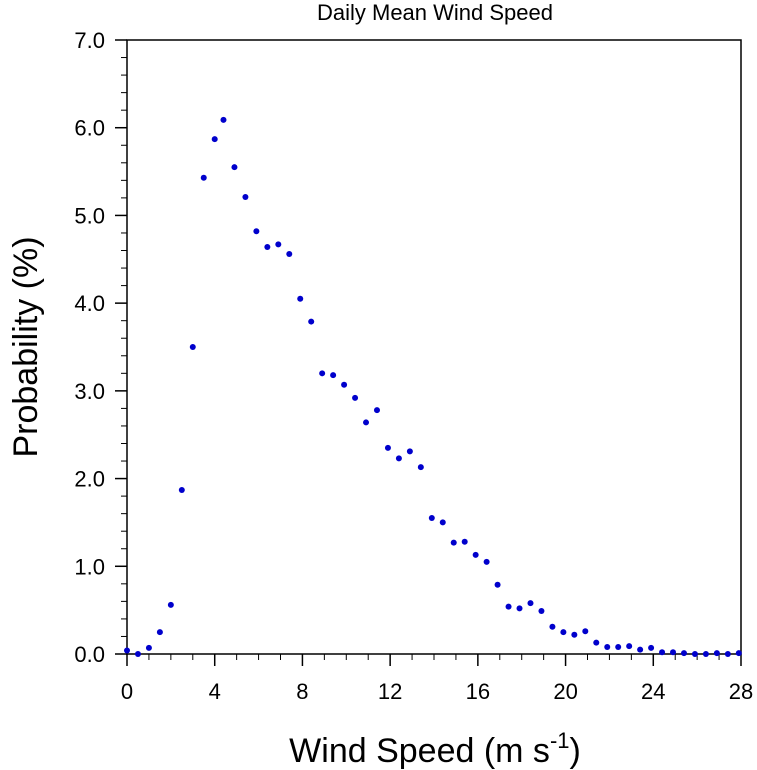 The height and width of the screenshot is (770, 757). What do you see at coordinates (89, 215) in the screenshot?
I see `y-tick-label: 5.0` at bounding box center [89, 215].